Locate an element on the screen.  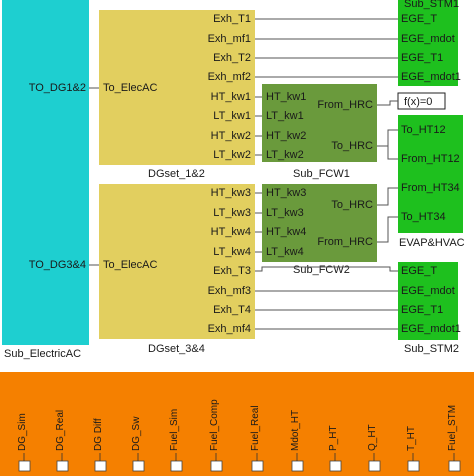
fcw2-port-out: To_HRC is located at coordinates (352, 205).